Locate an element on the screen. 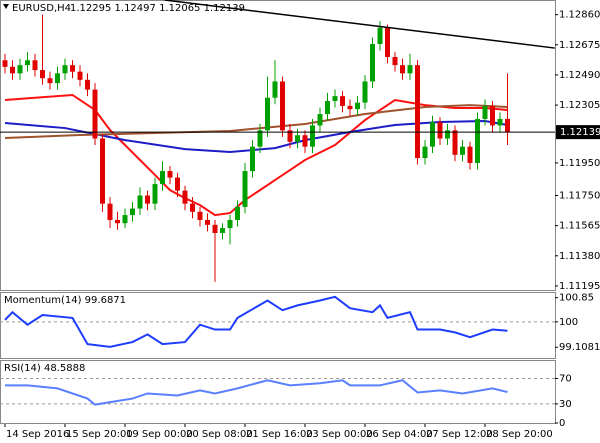 The image size is (600, 443). x-tick-label: 15 Sep 20:00 is located at coordinates (99, 434).